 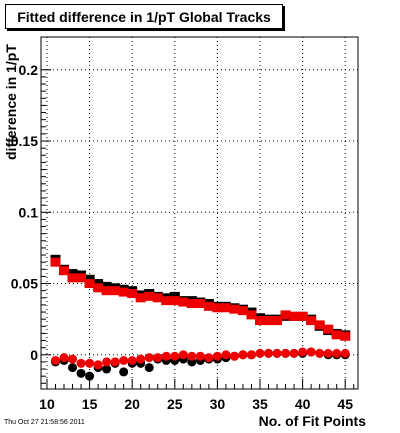 What do you see at coordinates (29, 70) in the screenshot?
I see `y-tick-label: 0.2` at bounding box center [29, 70].